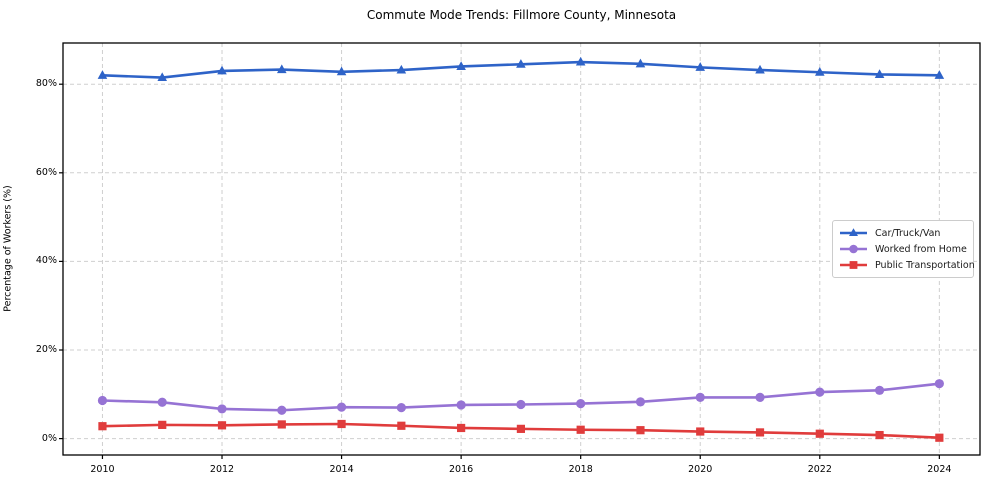 The height and width of the screenshot is (490, 990). I want to click on legend-label-worked-from-home: Worked from Home, so click(921, 249).